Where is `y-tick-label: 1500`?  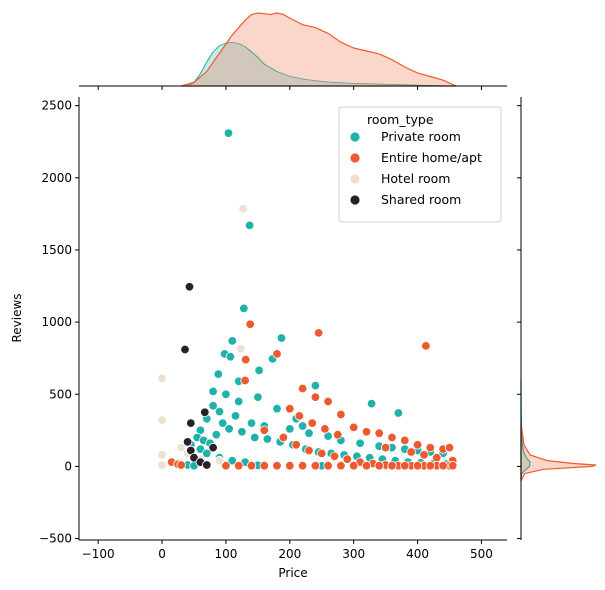 y-tick-label: 1500 is located at coordinates (56, 250).